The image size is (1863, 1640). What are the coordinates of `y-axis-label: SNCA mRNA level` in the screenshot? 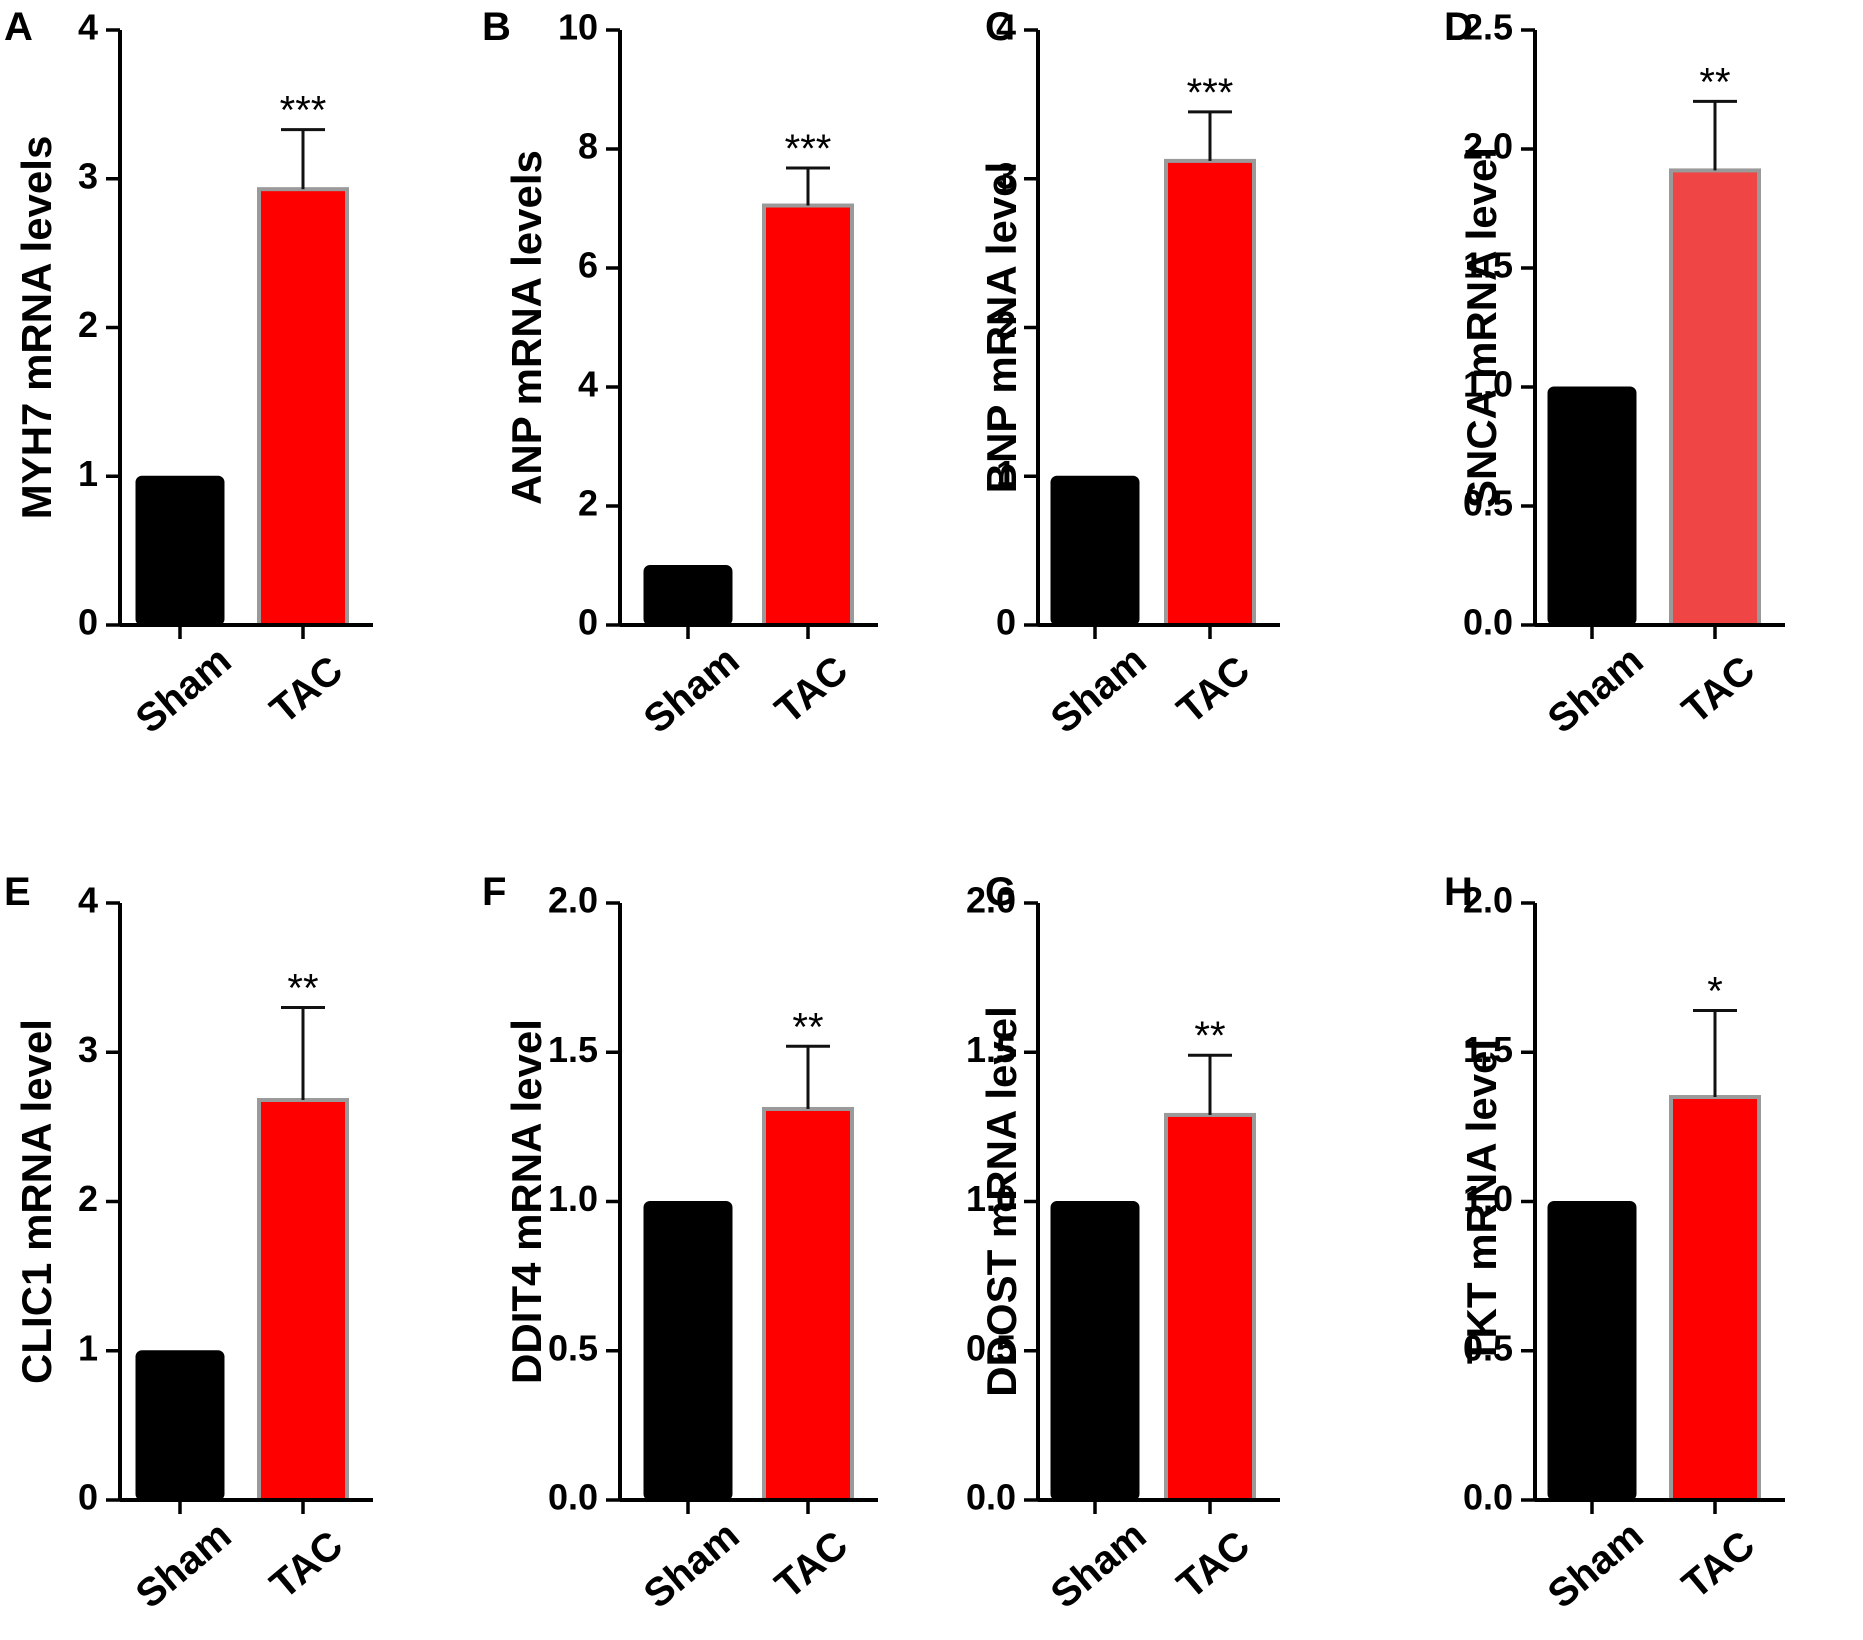 It's located at (1481, 327).